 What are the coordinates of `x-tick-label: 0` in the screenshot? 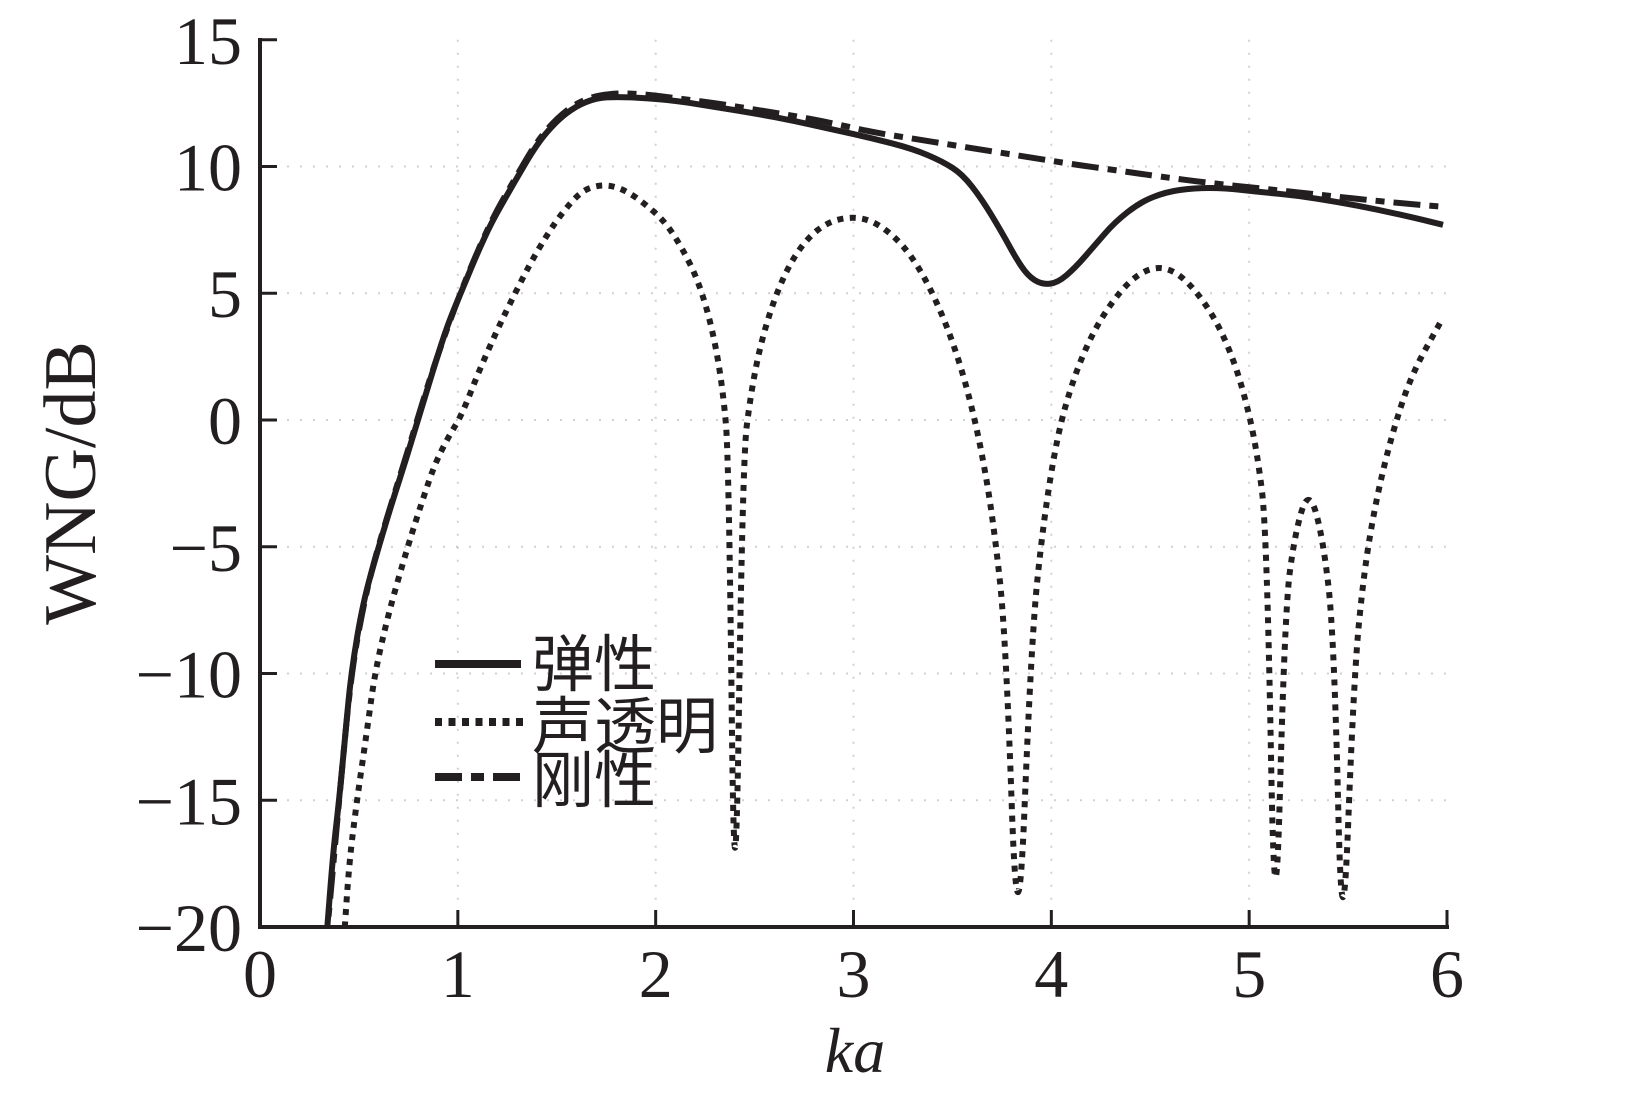 It's located at (260, 974).